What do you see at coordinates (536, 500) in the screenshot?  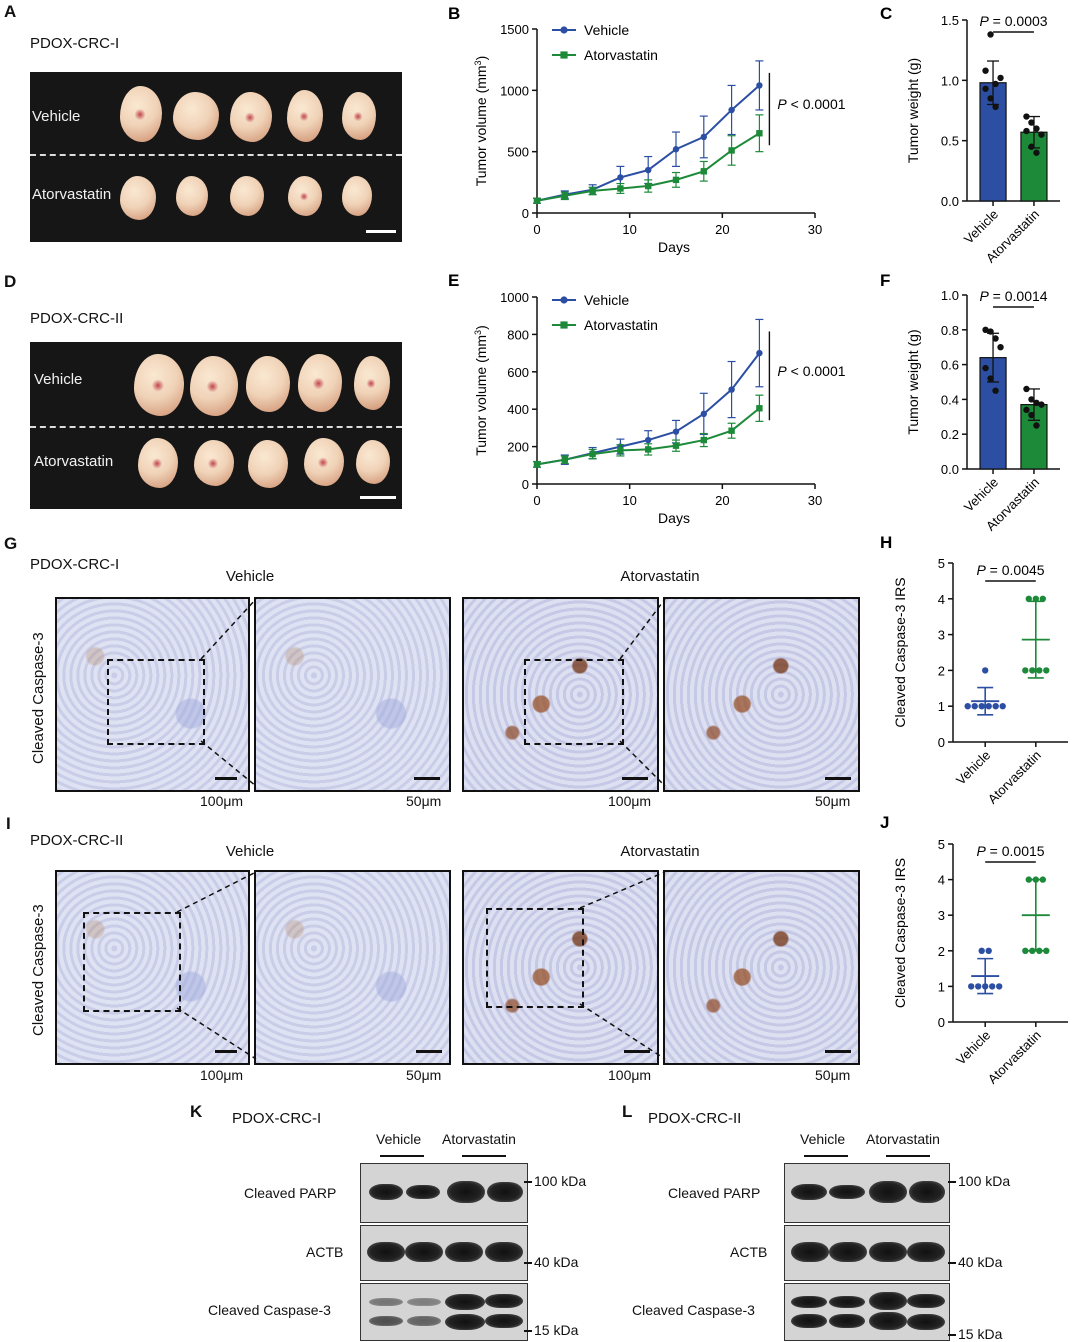 I see `x-tick-label: 0` at bounding box center [536, 500].